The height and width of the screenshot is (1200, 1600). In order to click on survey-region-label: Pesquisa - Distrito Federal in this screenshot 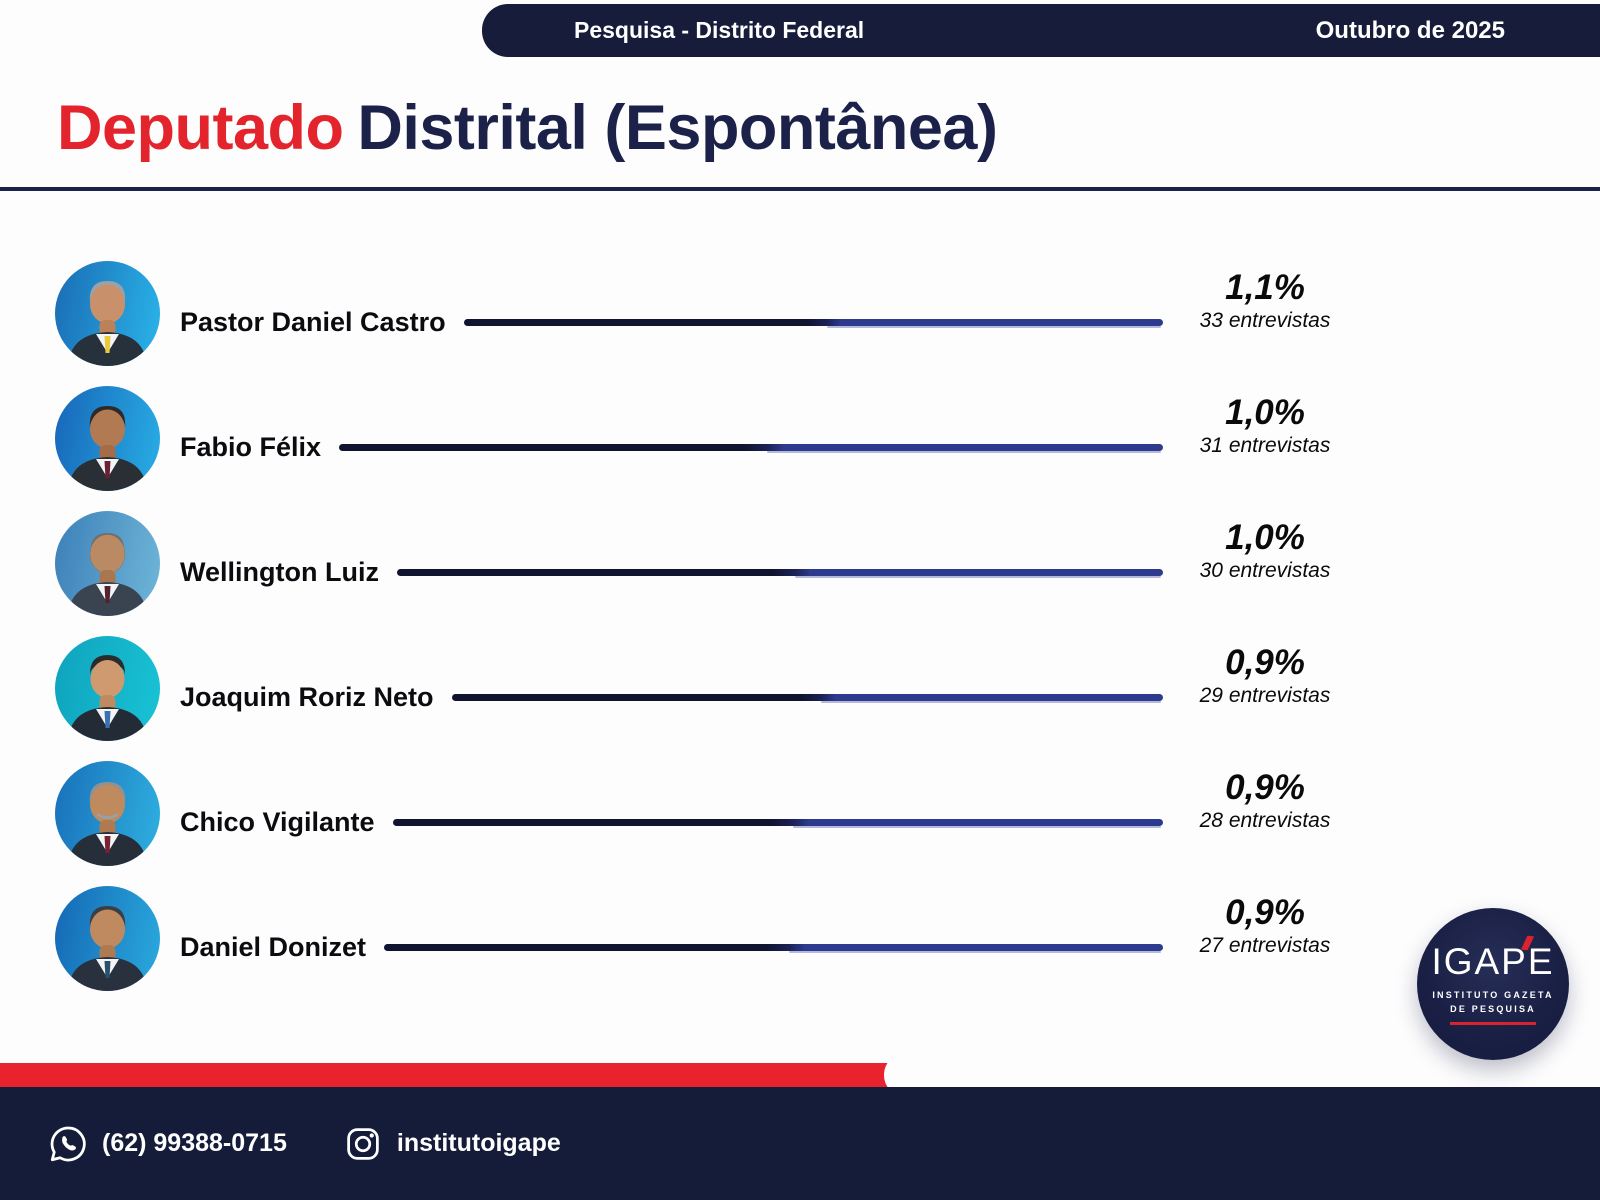, I will do `click(719, 30)`.